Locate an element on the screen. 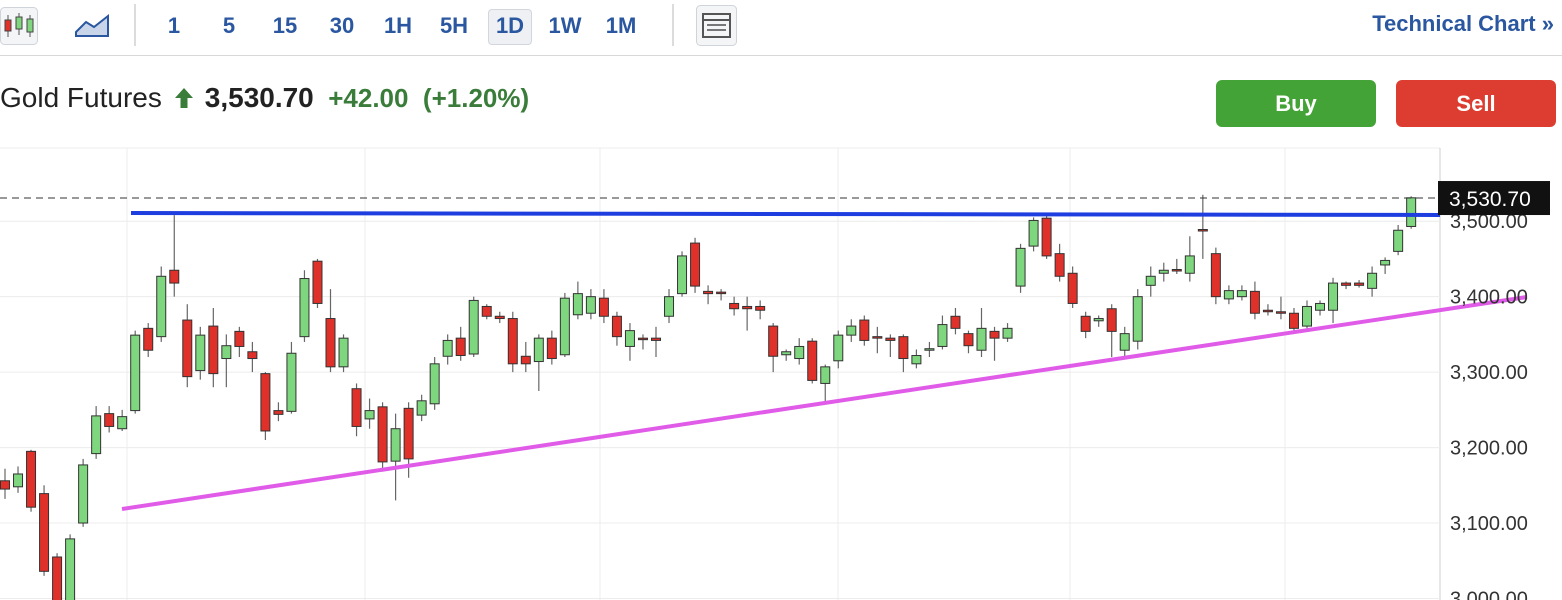 This screenshot has width=1562, height=600. y-tick-label: 3,300.00 is located at coordinates (1489, 373).